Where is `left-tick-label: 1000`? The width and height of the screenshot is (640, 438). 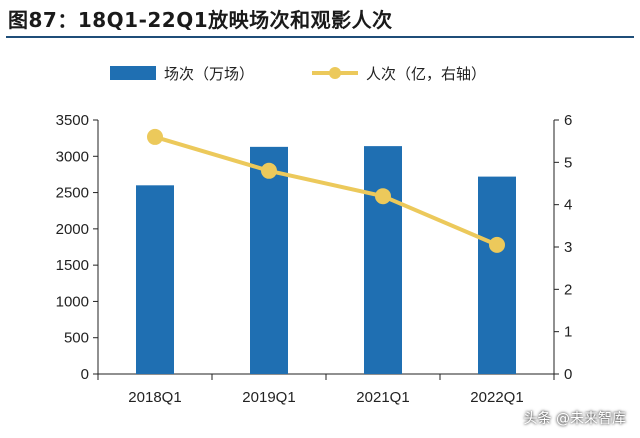
left-tick-label: 1000 is located at coordinates (72, 301).